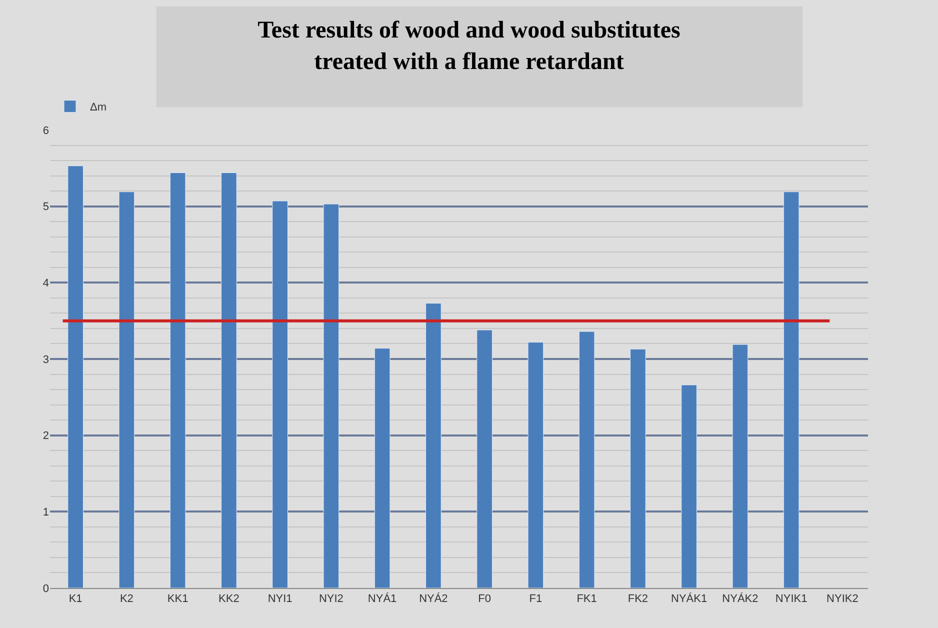  Describe the element at coordinates (75, 599) in the screenshot. I see `x-tick-label: K1` at that location.